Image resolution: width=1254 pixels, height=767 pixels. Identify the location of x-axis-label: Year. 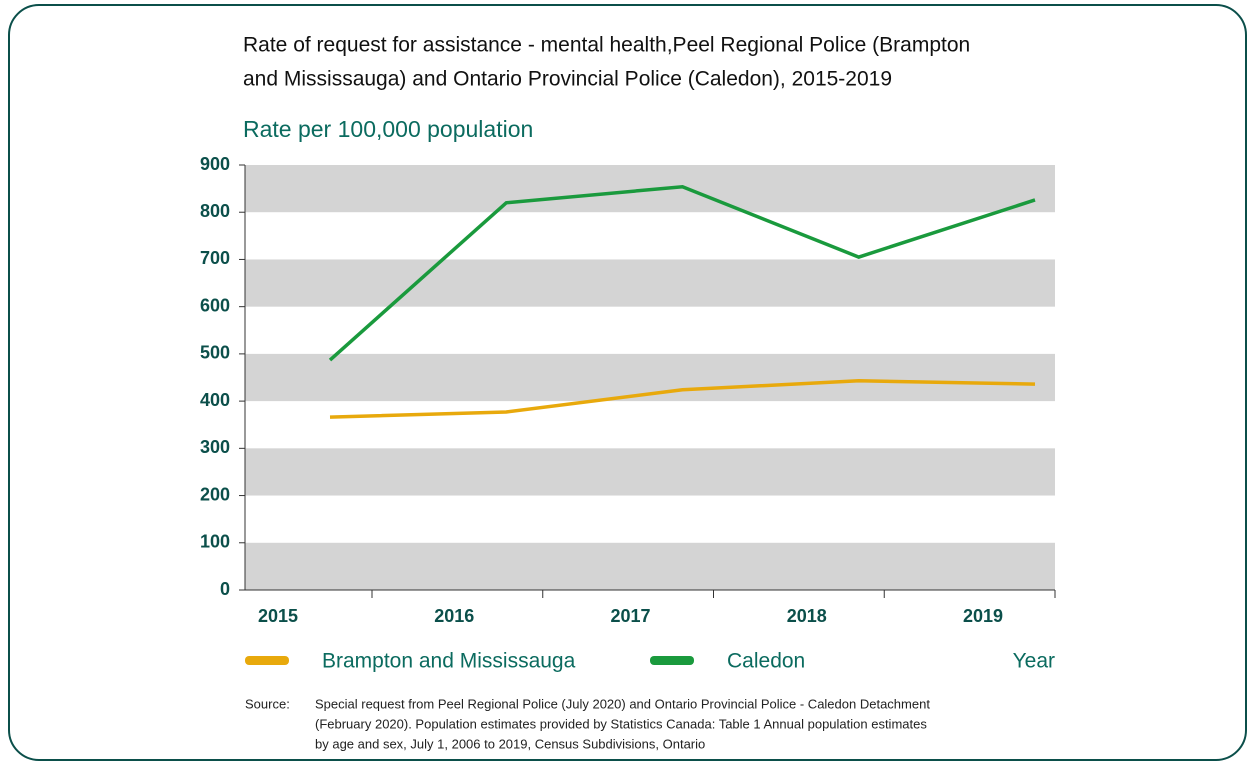
(1034, 661).